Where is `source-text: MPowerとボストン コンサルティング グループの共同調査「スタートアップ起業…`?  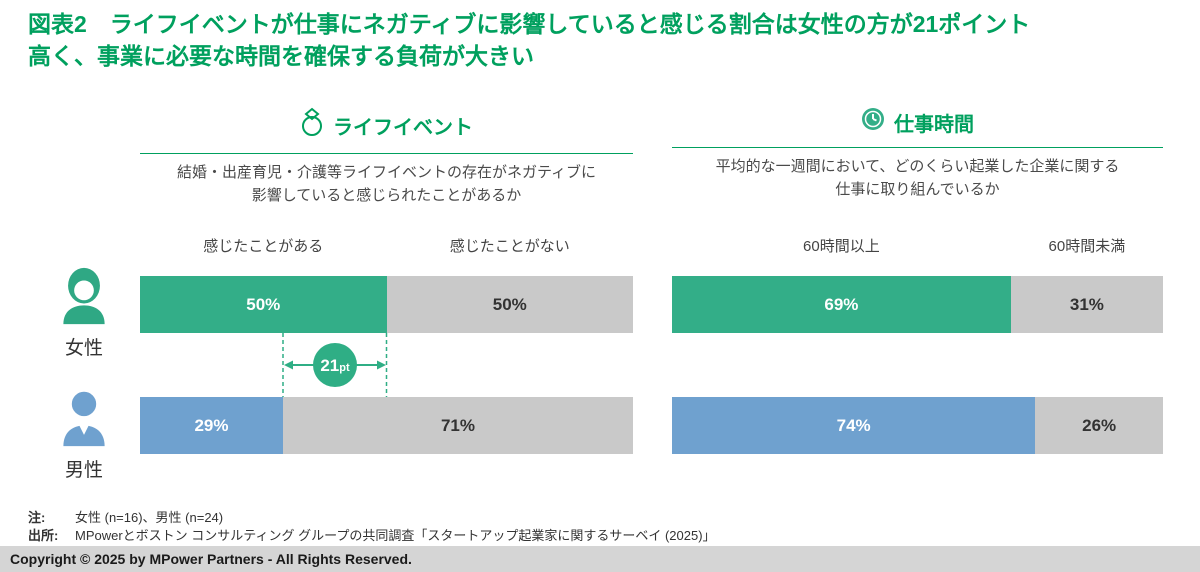
source-text: MPowerとボストン コンサルティング グループの共同調査「スタートアップ起業… is located at coordinates (395, 535).